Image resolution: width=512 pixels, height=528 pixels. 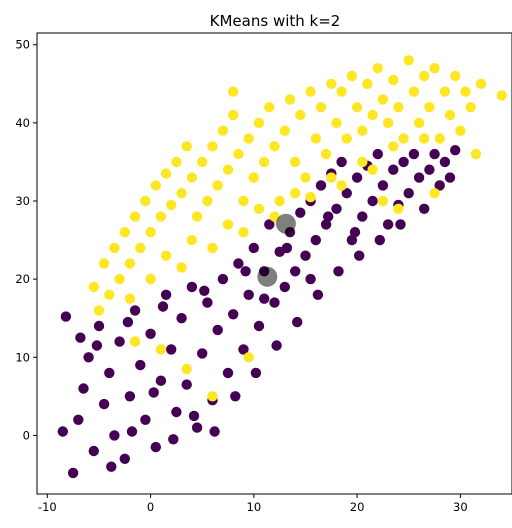 I want to click on centroid-layer, so click(x=276, y=250).